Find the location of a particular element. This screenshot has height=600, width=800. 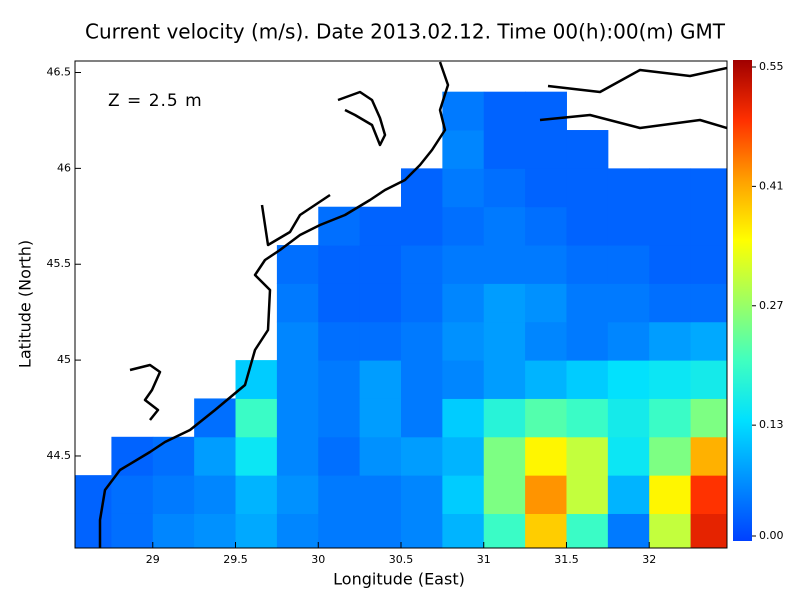

colorbar-tick-label: 0.55 is located at coordinates (771, 66).